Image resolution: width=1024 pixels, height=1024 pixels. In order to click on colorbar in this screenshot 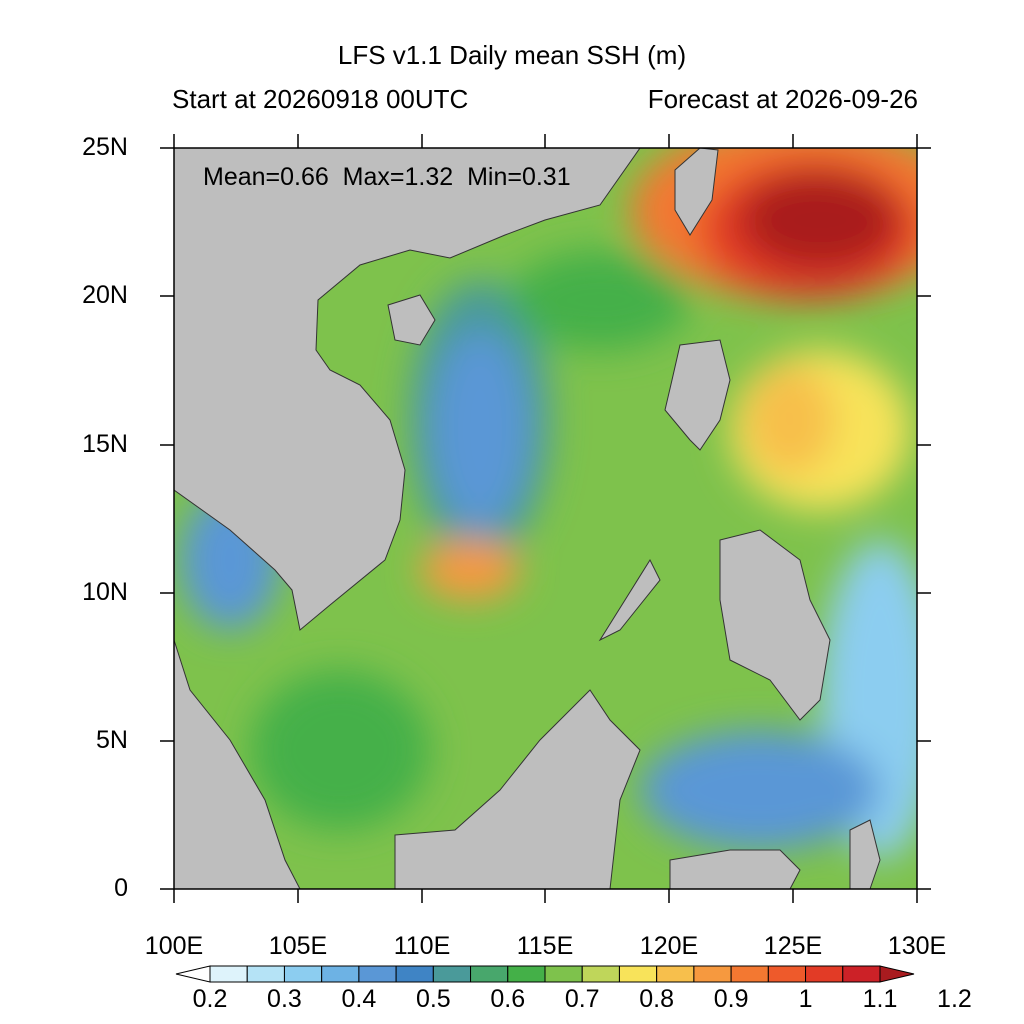, I will do `click(545, 974)`.